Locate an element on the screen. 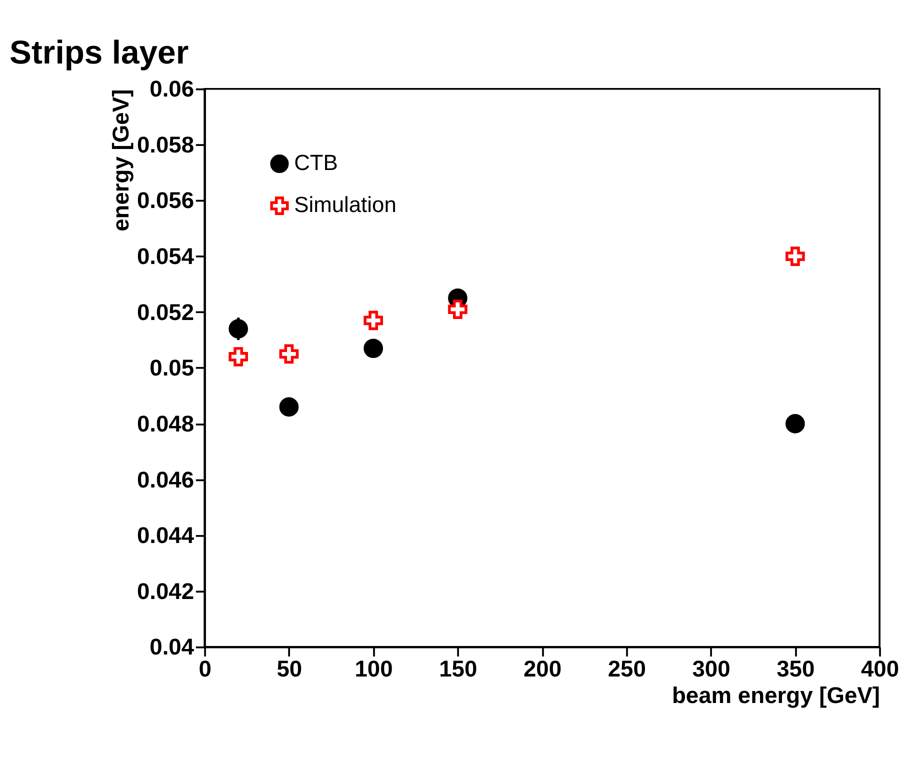  y-tick-label: 0.052 is located at coordinates (165, 311).